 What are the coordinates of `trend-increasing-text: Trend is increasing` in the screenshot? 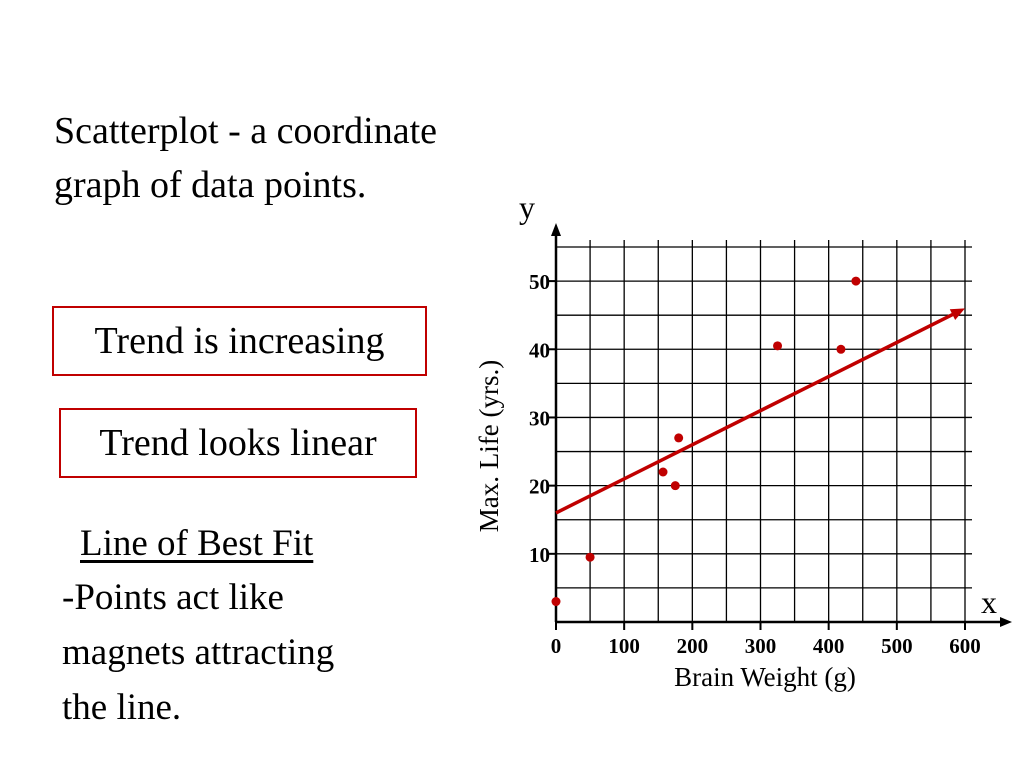 It's located at (239, 341).